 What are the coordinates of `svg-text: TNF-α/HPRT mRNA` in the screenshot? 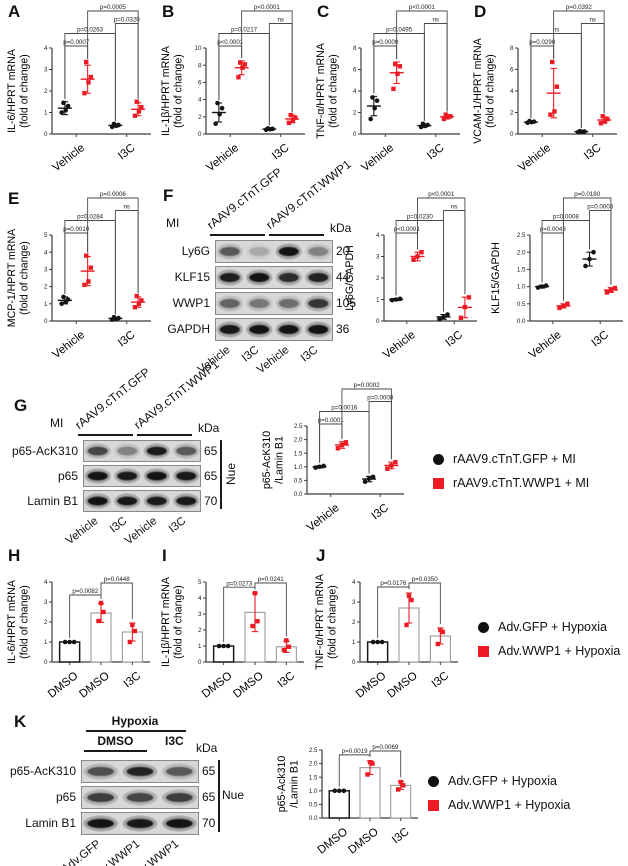 It's located at (321, 90).